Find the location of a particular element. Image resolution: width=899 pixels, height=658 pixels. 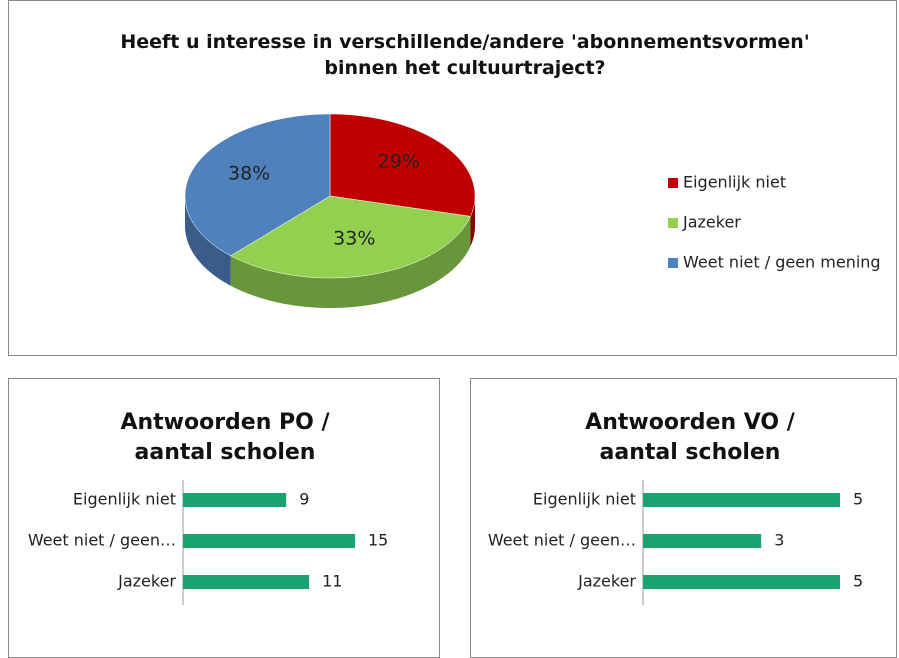

chart-title: Antwoorden PO / aantal scholen is located at coordinates (225, 437).